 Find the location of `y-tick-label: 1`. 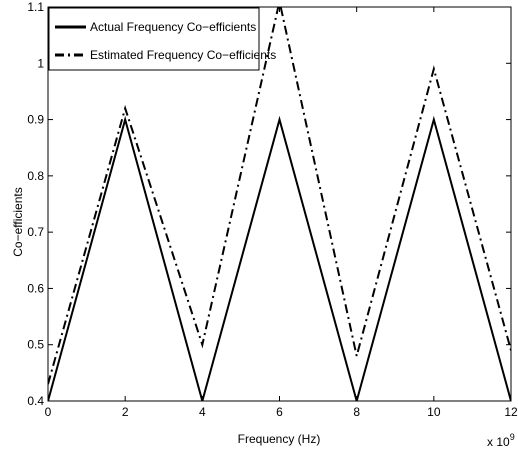

y-tick-label: 1 is located at coordinates (40, 63).